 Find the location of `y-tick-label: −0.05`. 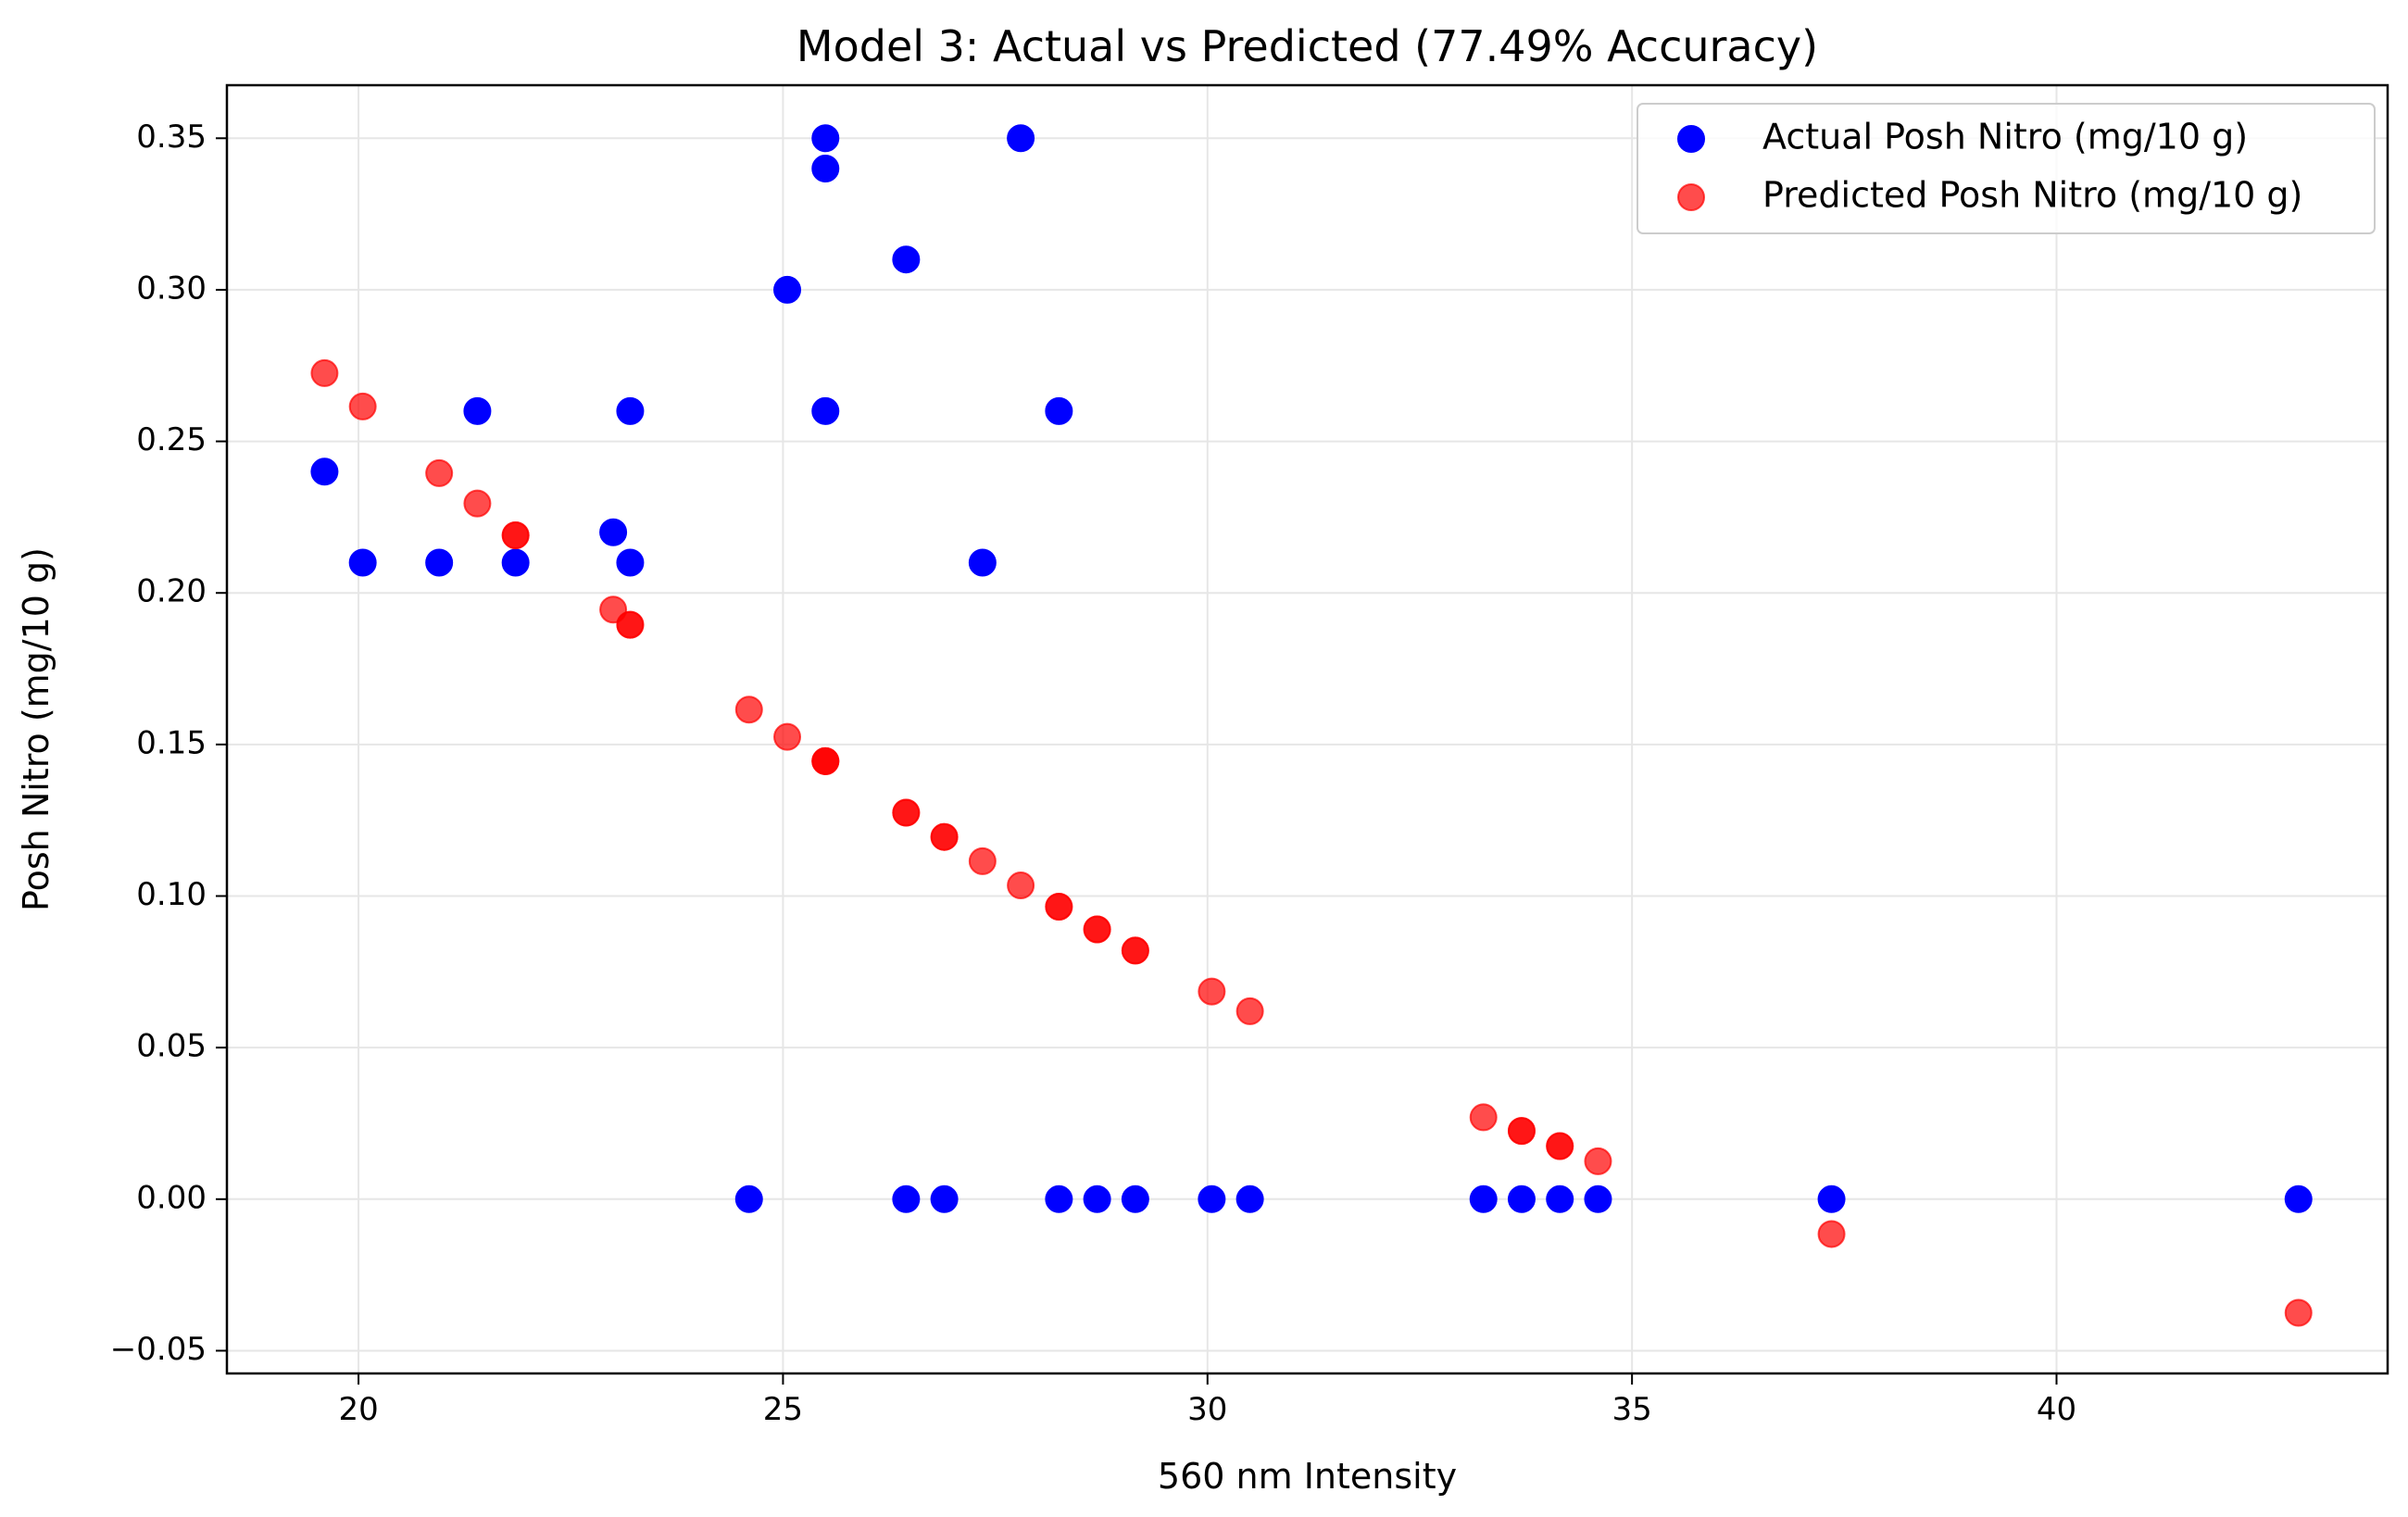

y-tick-label: −0.05 is located at coordinates (159, 1349).